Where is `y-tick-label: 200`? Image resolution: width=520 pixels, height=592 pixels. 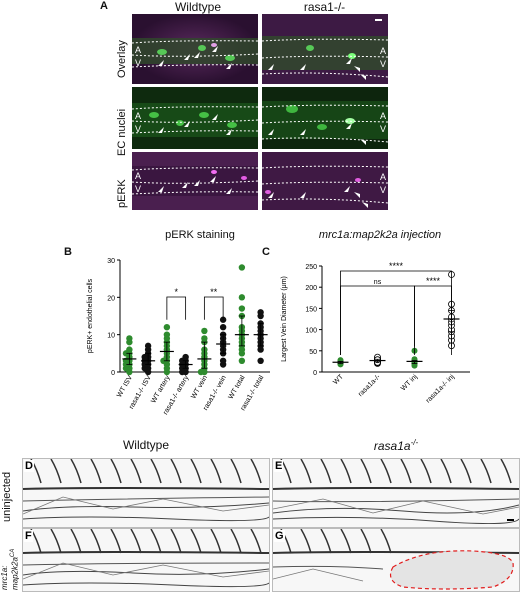 y-tick-label: 200 is located at coordinates (311, 288).